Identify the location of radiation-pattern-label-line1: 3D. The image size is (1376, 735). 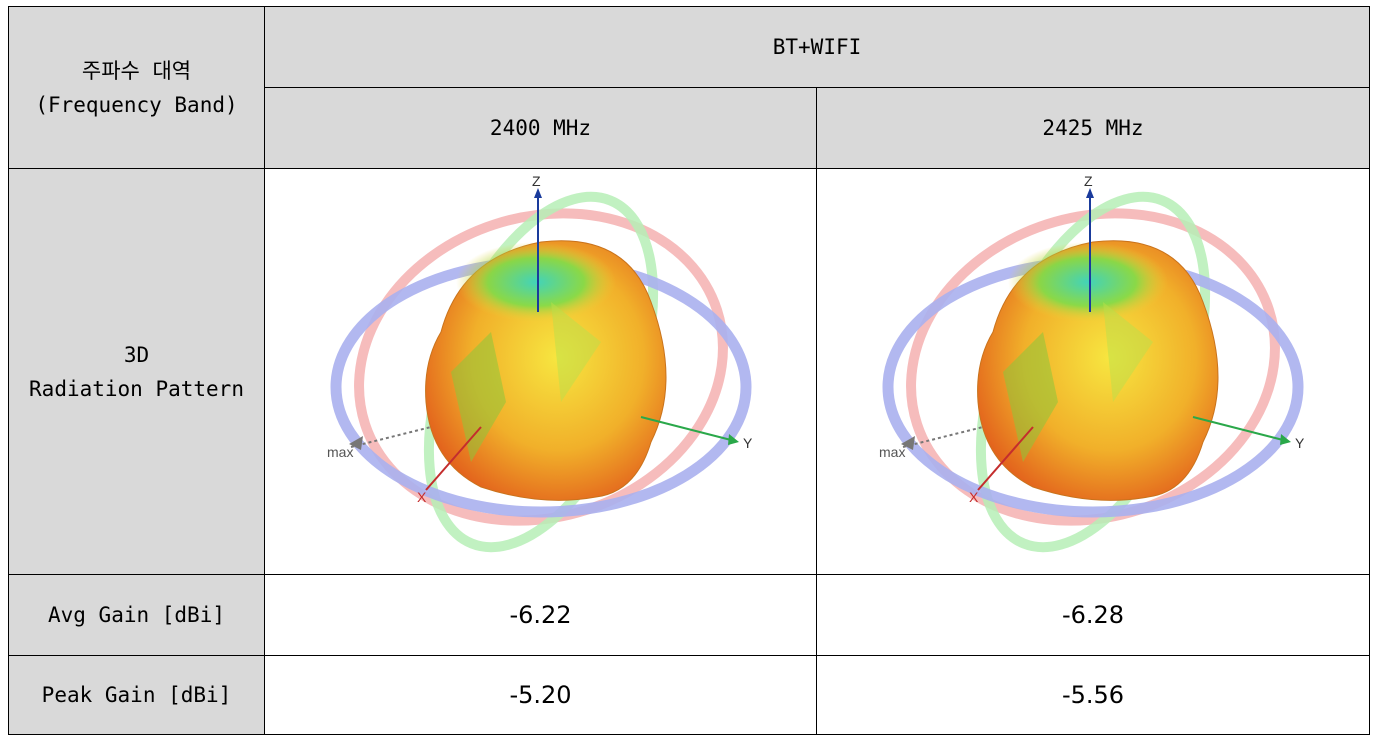
(136, 354).